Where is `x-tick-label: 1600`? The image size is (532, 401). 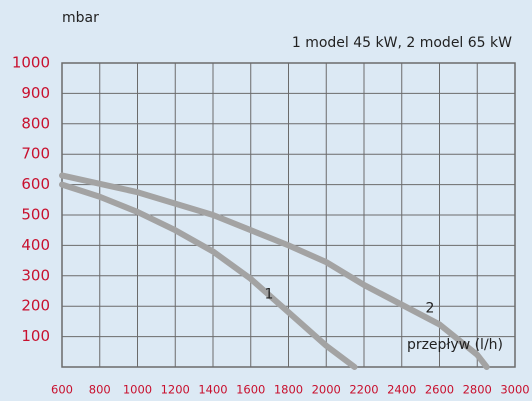 x-tick-label: 1600 is located at coordinates (250, 390).